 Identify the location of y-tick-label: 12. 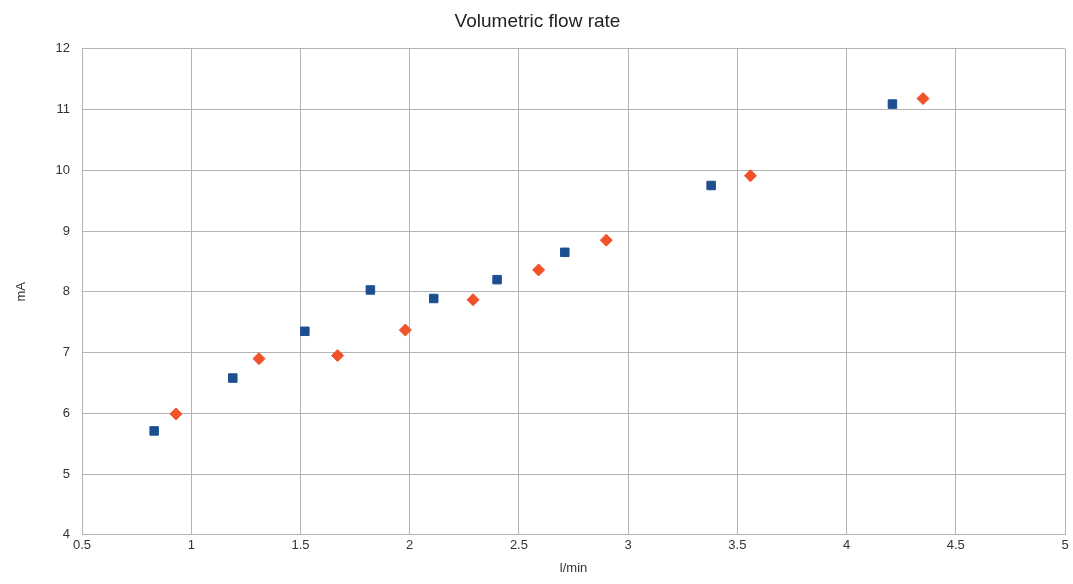
(63, 48).